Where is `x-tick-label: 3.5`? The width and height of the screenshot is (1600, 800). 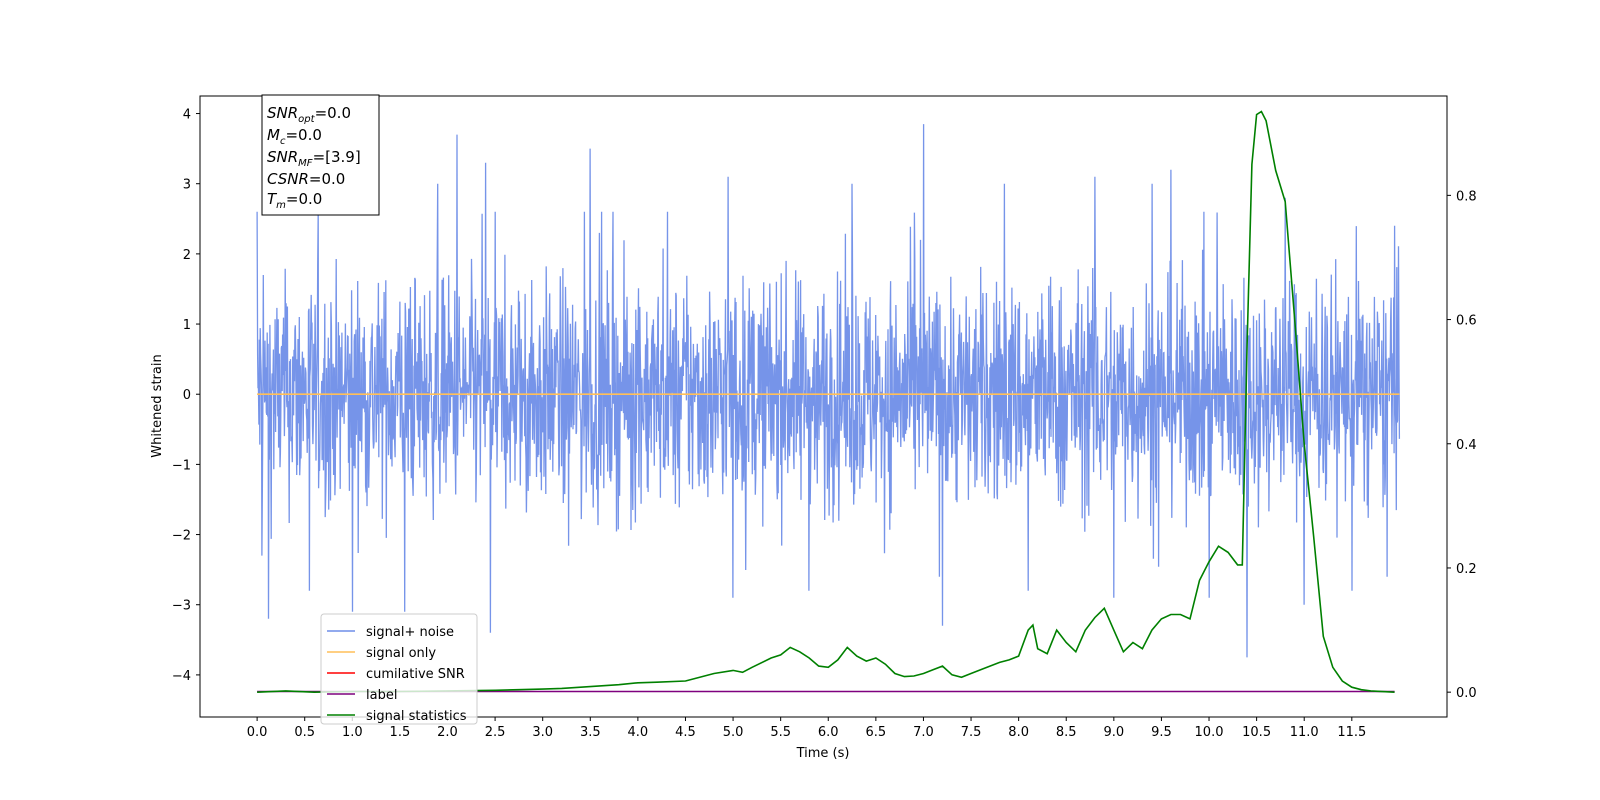
x-tick-label: 3.5 is located at coordinates (590, 732).